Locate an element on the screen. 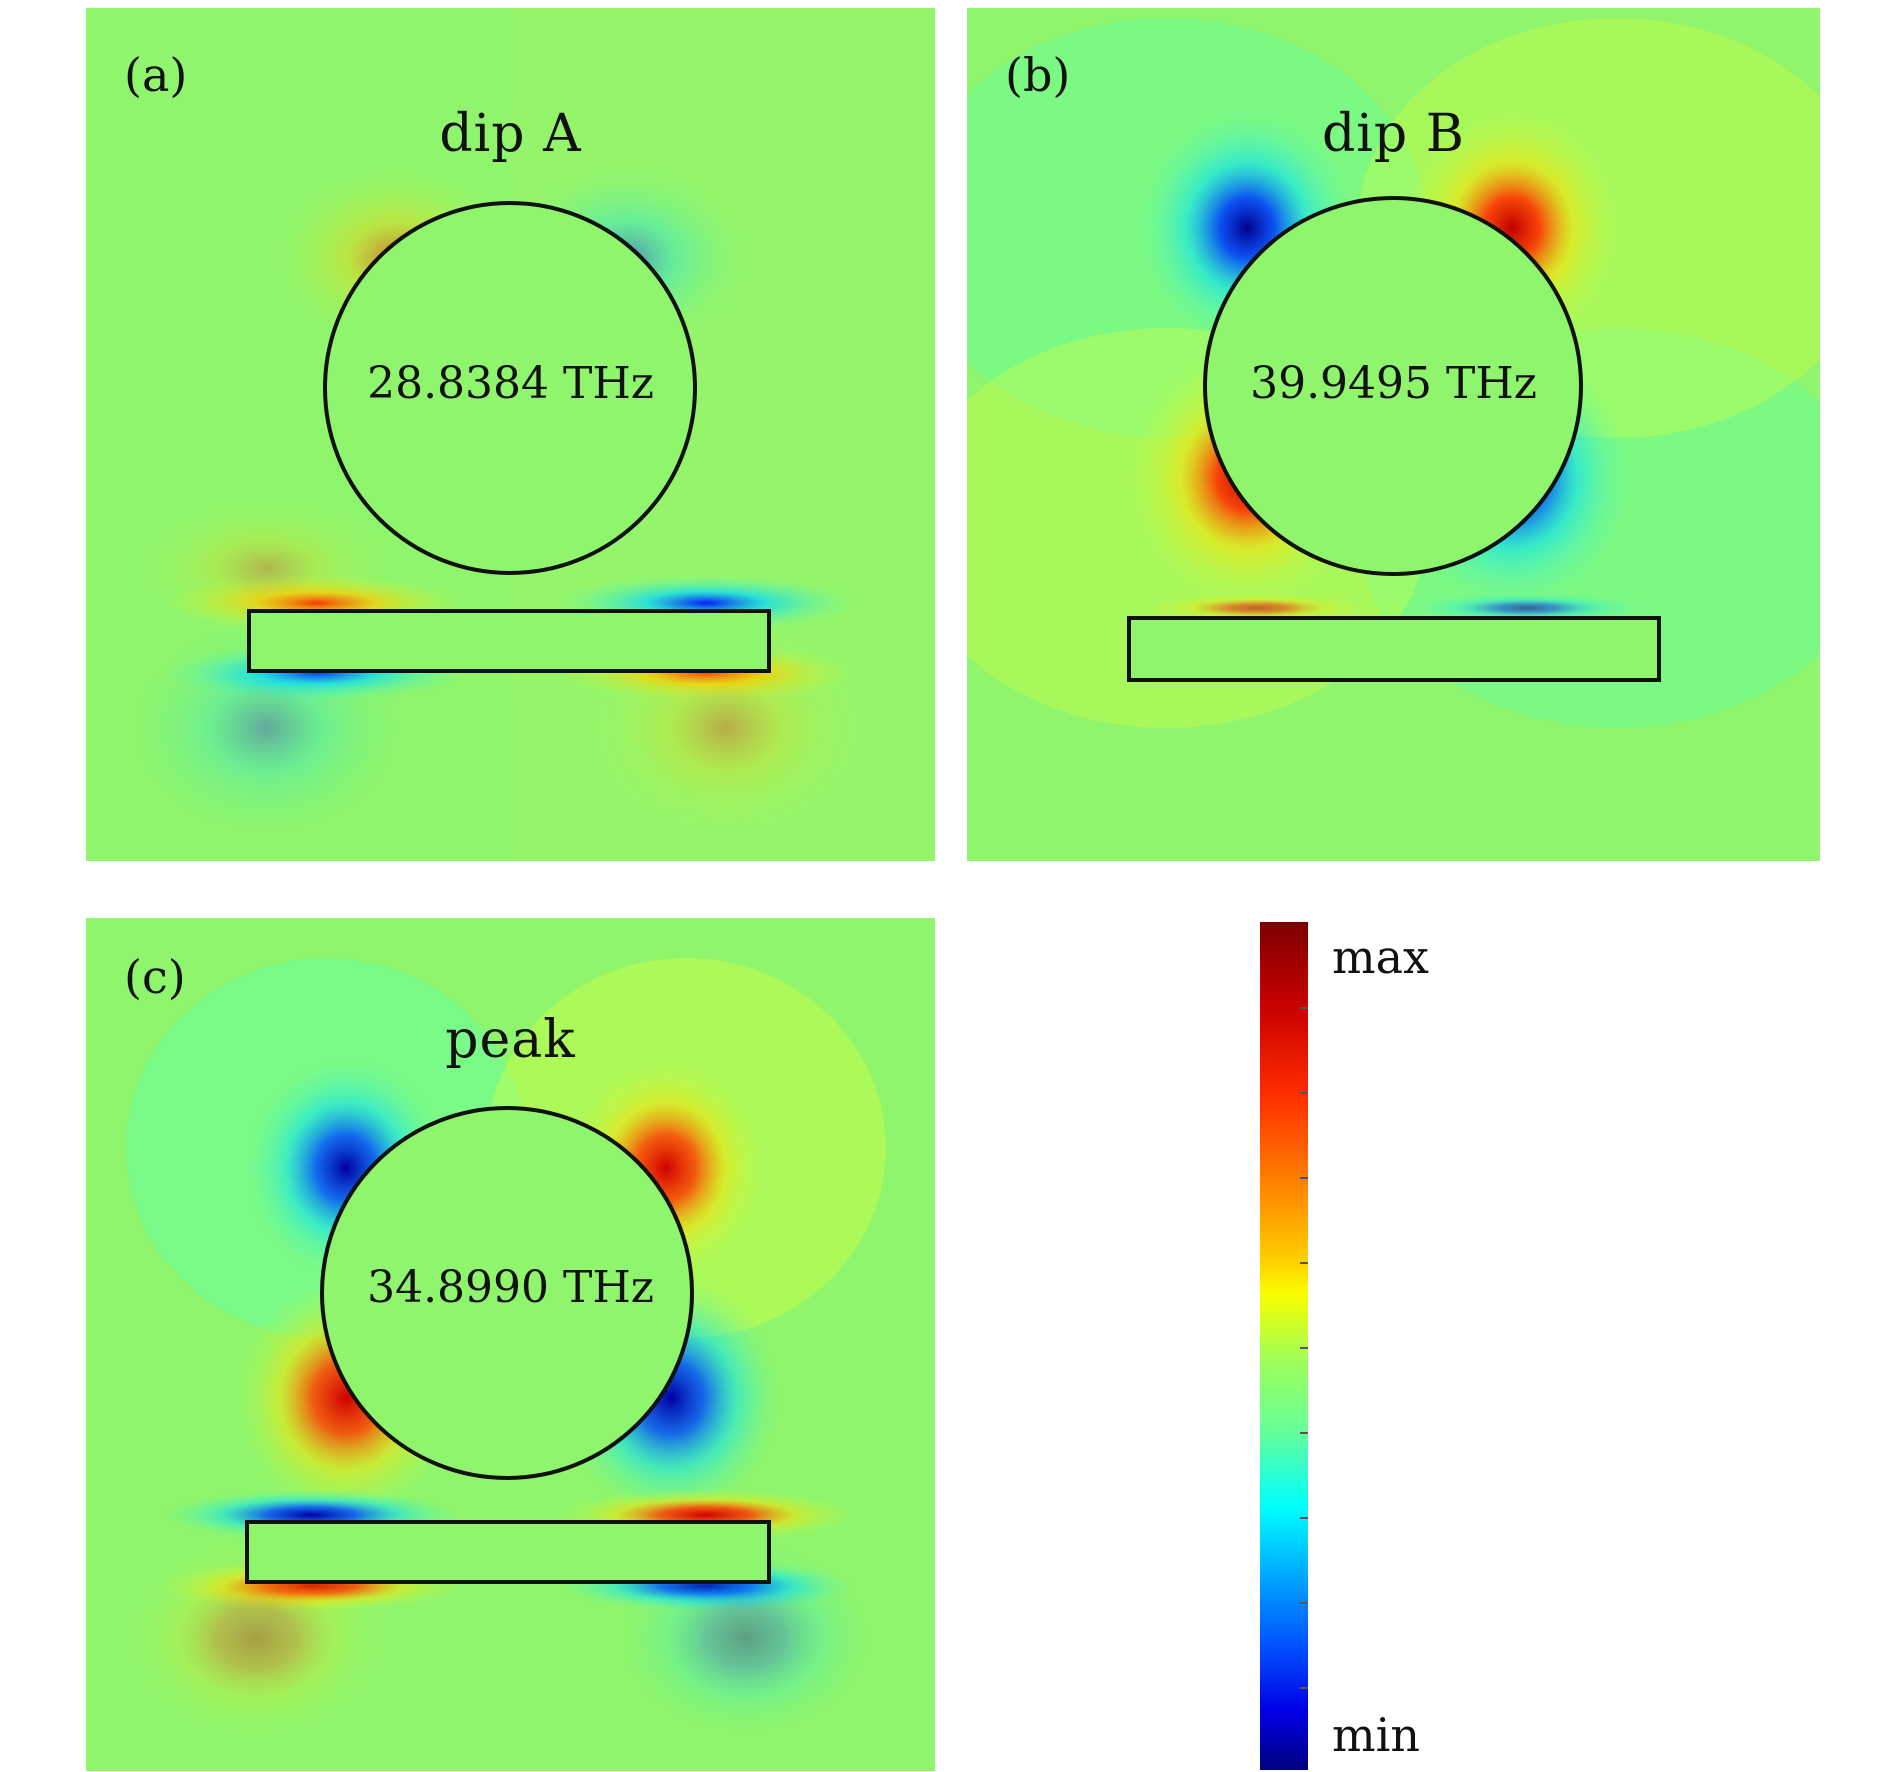 The width and height of the screenshot is (1890, 1772). colorbar-max-label: max is located at coordinates (1380, 957).